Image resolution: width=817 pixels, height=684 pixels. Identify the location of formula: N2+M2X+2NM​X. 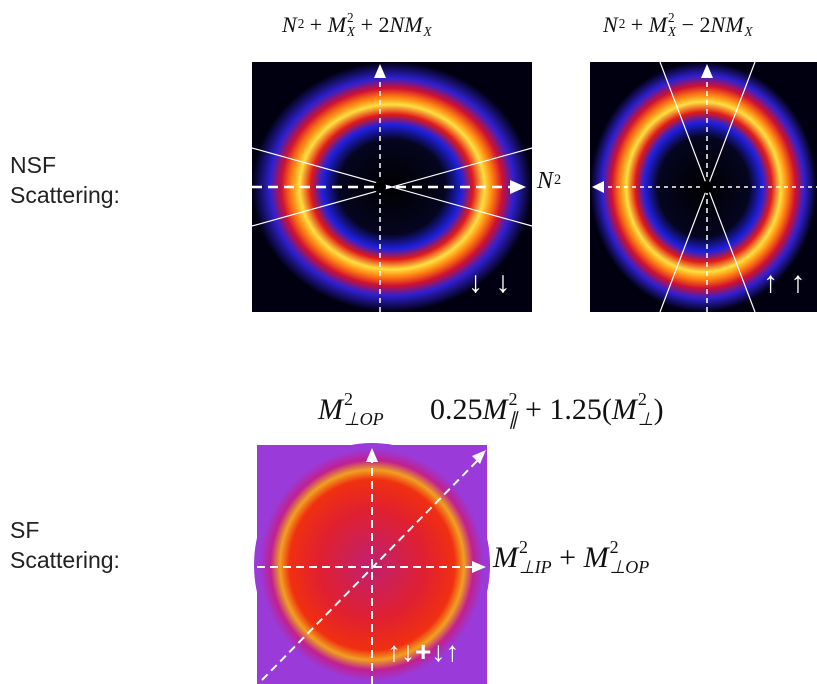
(357, 24).